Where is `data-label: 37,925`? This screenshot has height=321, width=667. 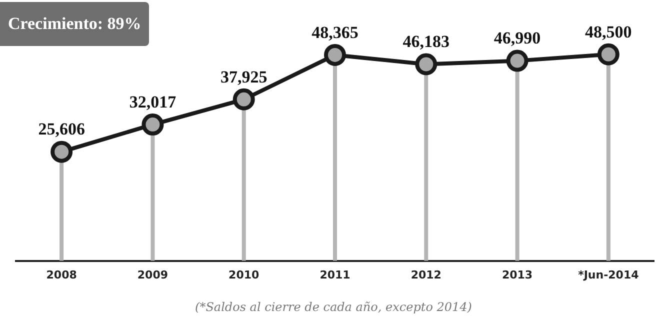
data-label: 37,925 is located at coordinates (244, 76).